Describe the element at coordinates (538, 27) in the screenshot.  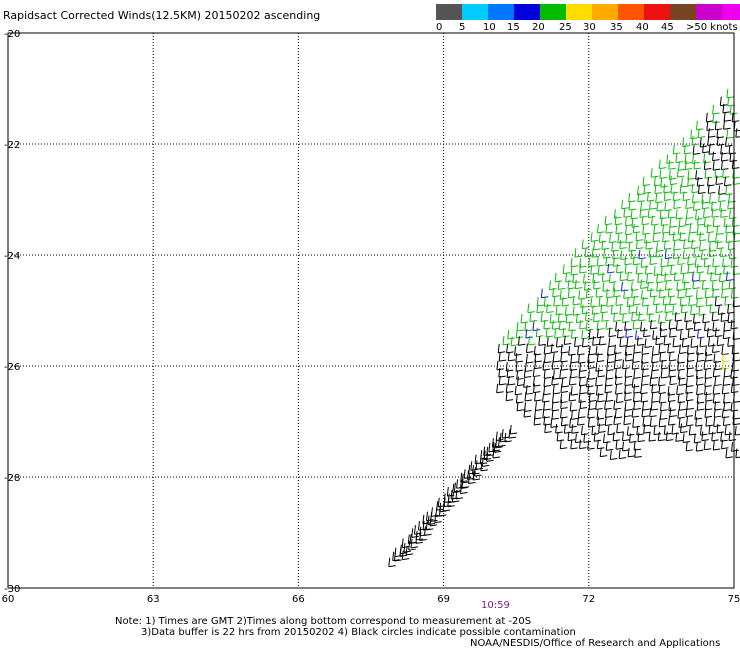
I see `legend-label: 20` at that location.